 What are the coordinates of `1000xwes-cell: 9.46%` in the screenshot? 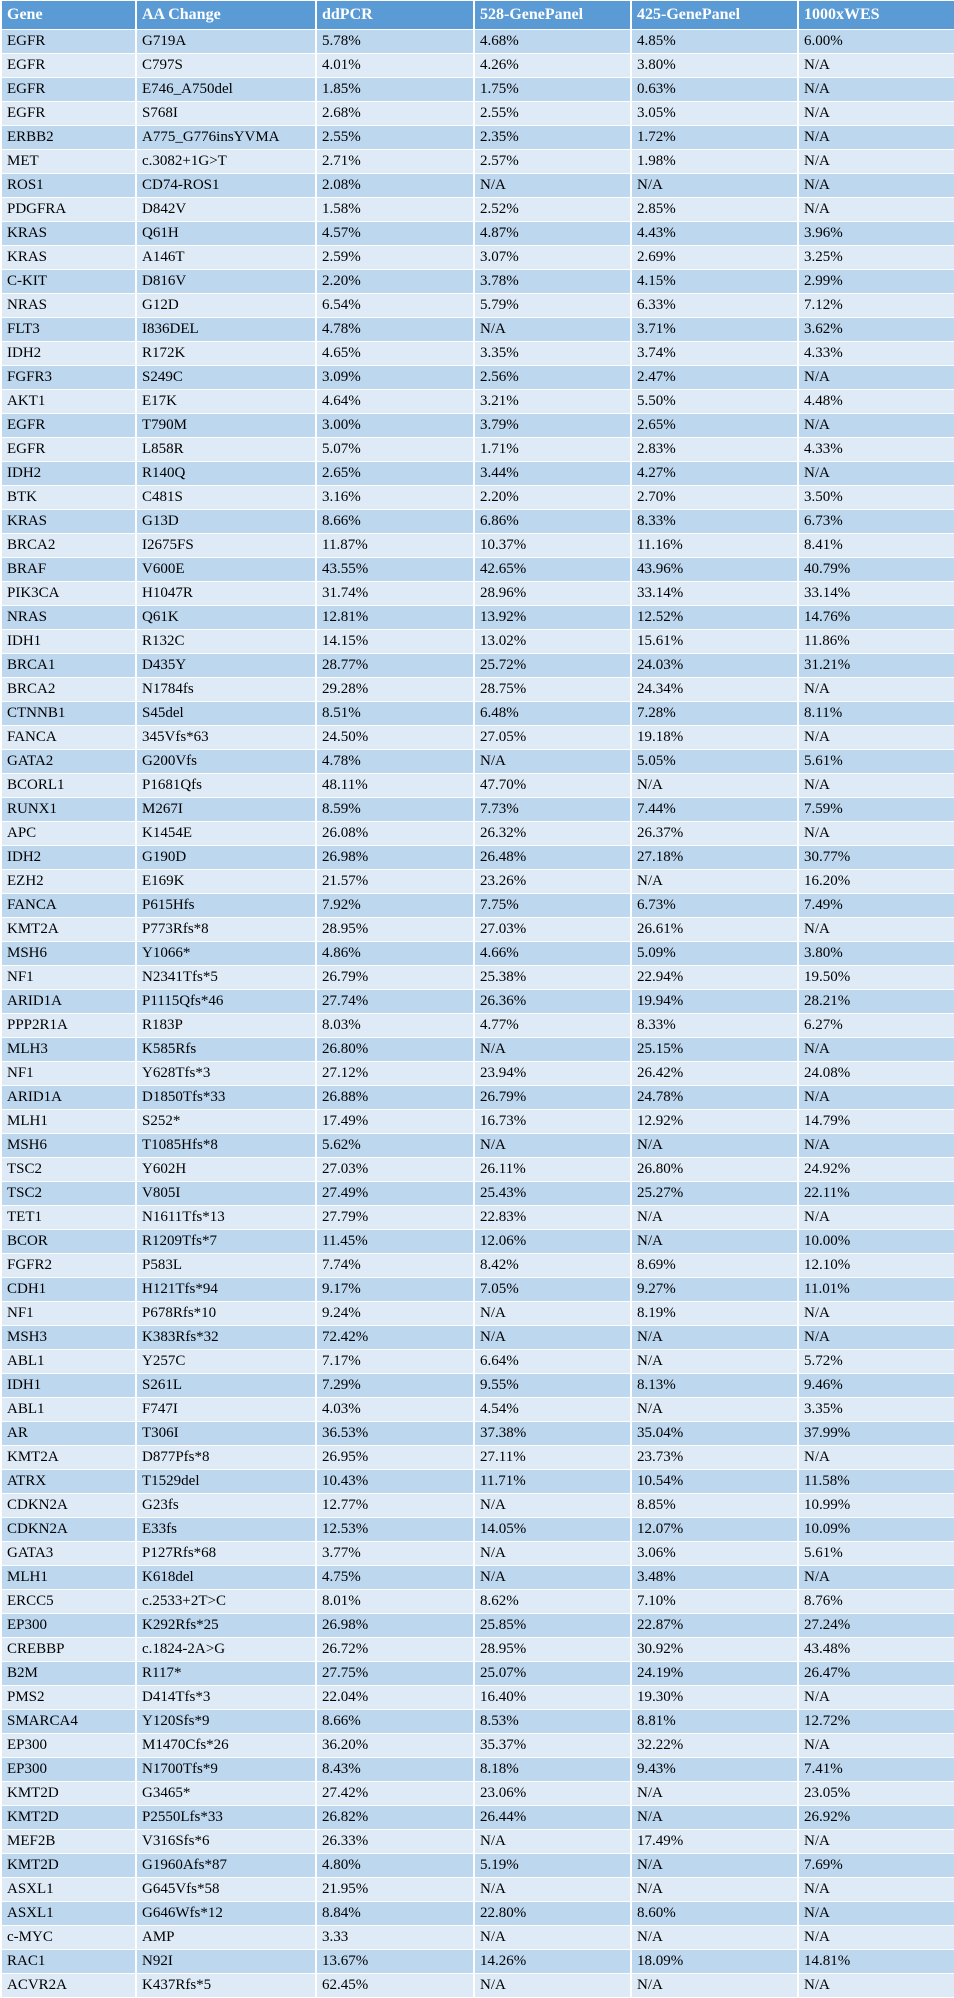 It's located at (875, 1385).